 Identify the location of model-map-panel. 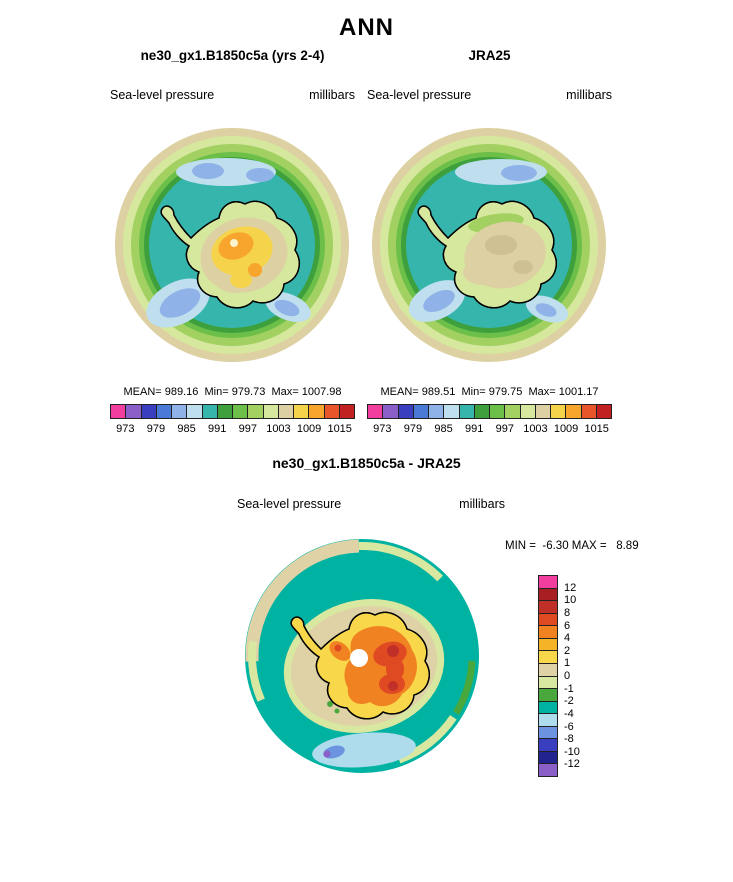
(232, 247).